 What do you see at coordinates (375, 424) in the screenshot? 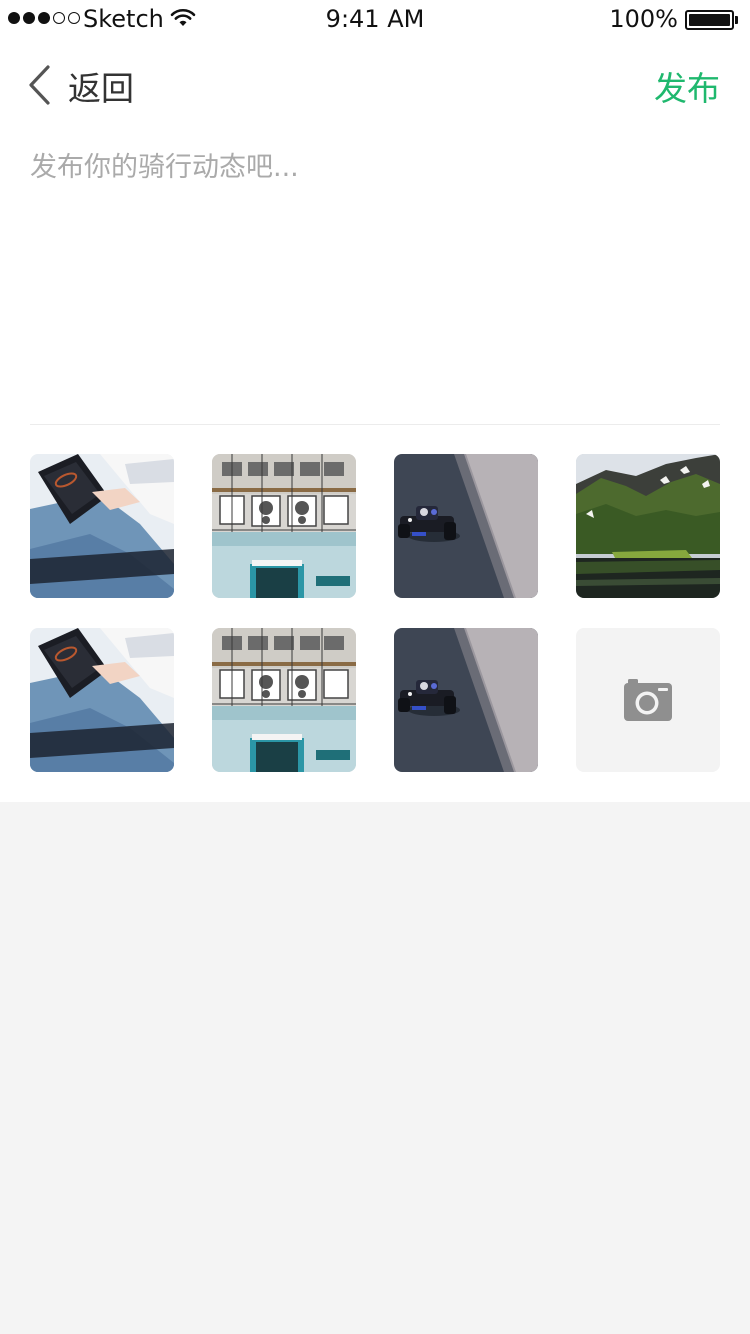
I see `divider` at bounding box center [375, 424].